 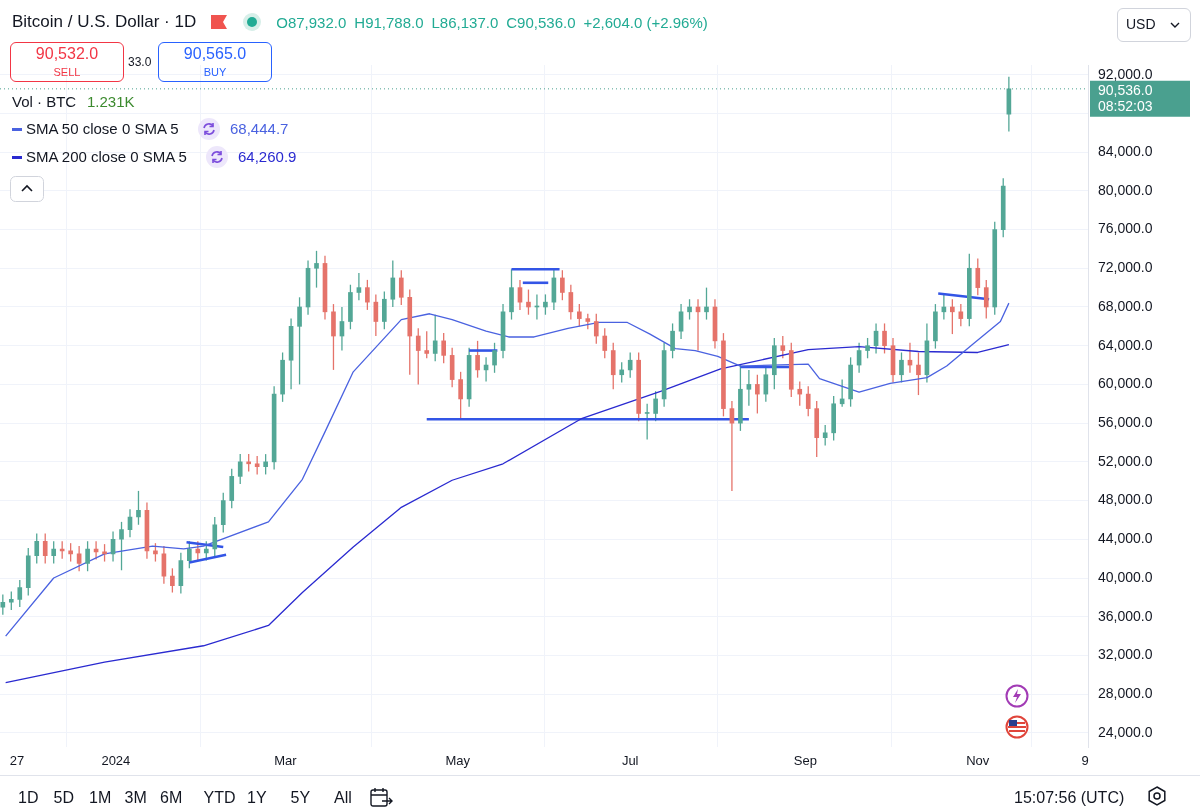 I want to click on text: YTD, so click(x=219, y=798).